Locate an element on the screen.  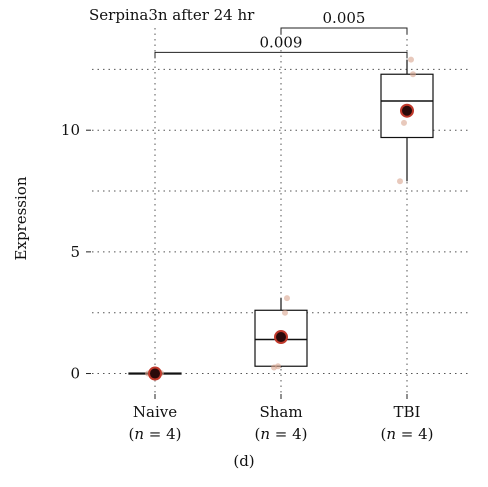
y-tick-label: 0 is located at coordinates (75, 374).